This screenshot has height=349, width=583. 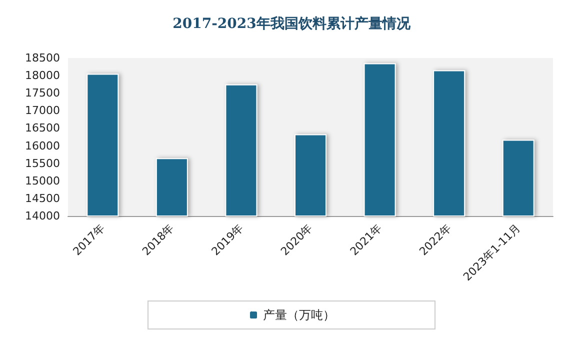 What do you see at coordinates (42, 93) in the screenshot?
I see `y-tick-label: 17500` at bounding box center [42, 93].